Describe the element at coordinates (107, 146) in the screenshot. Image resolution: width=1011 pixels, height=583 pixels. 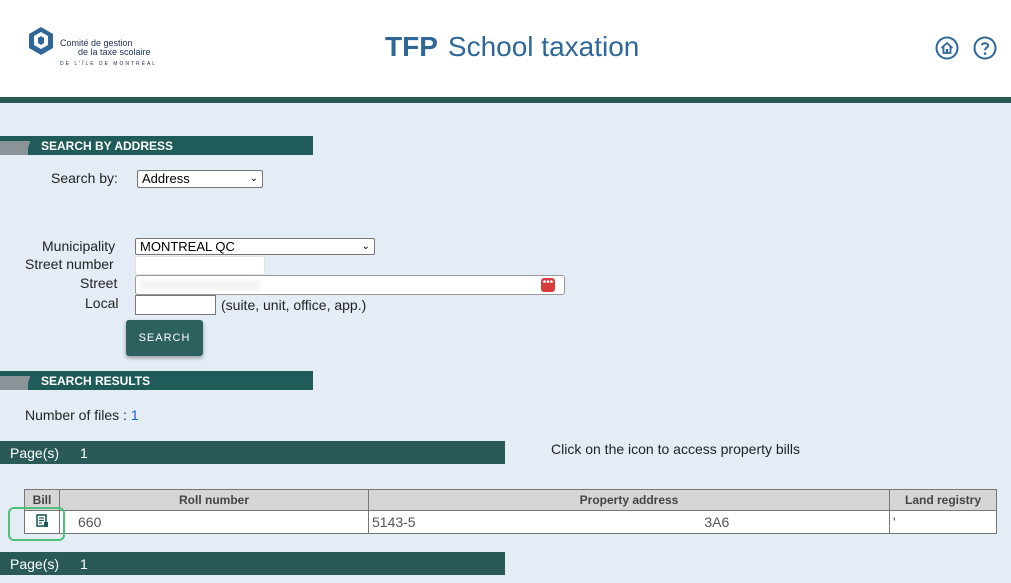
I see `search-section-title: SEARCH BY ADDRESS` at that location.